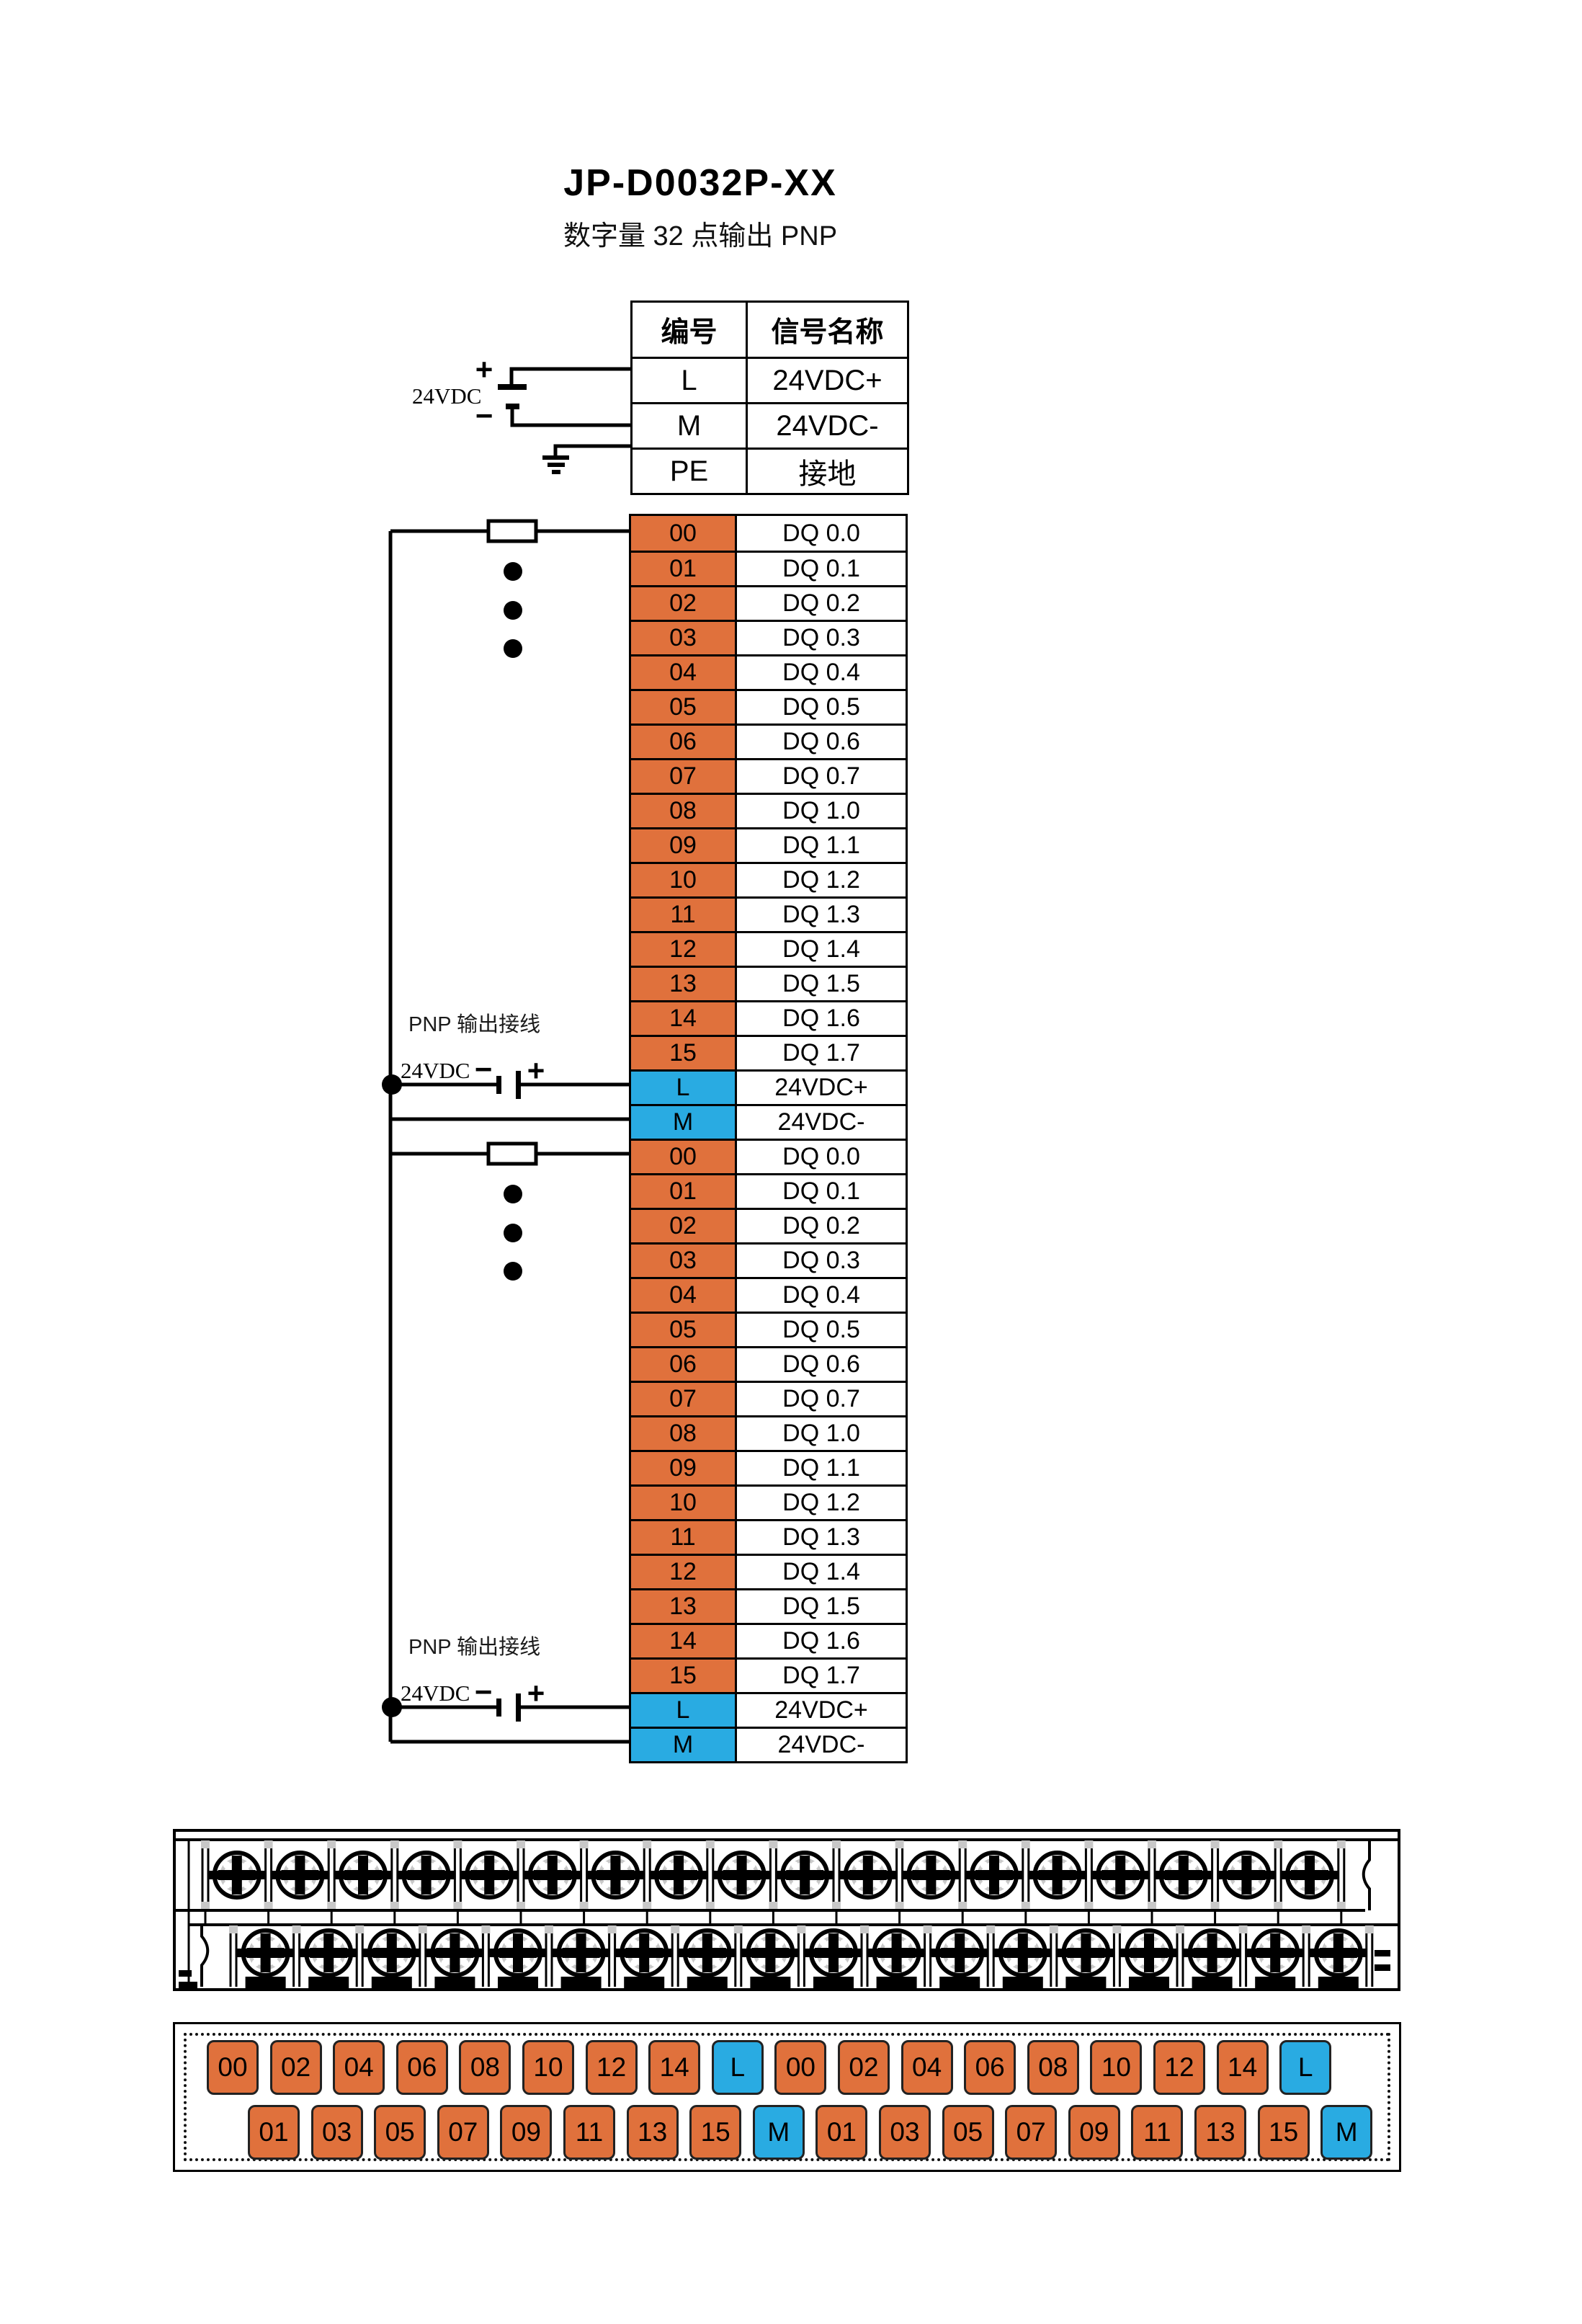 The image size is (1582, 2324). Describe the element at coordinates (274, 2132) in the screenshot. I see `terminal-map-box: 01` at that location.